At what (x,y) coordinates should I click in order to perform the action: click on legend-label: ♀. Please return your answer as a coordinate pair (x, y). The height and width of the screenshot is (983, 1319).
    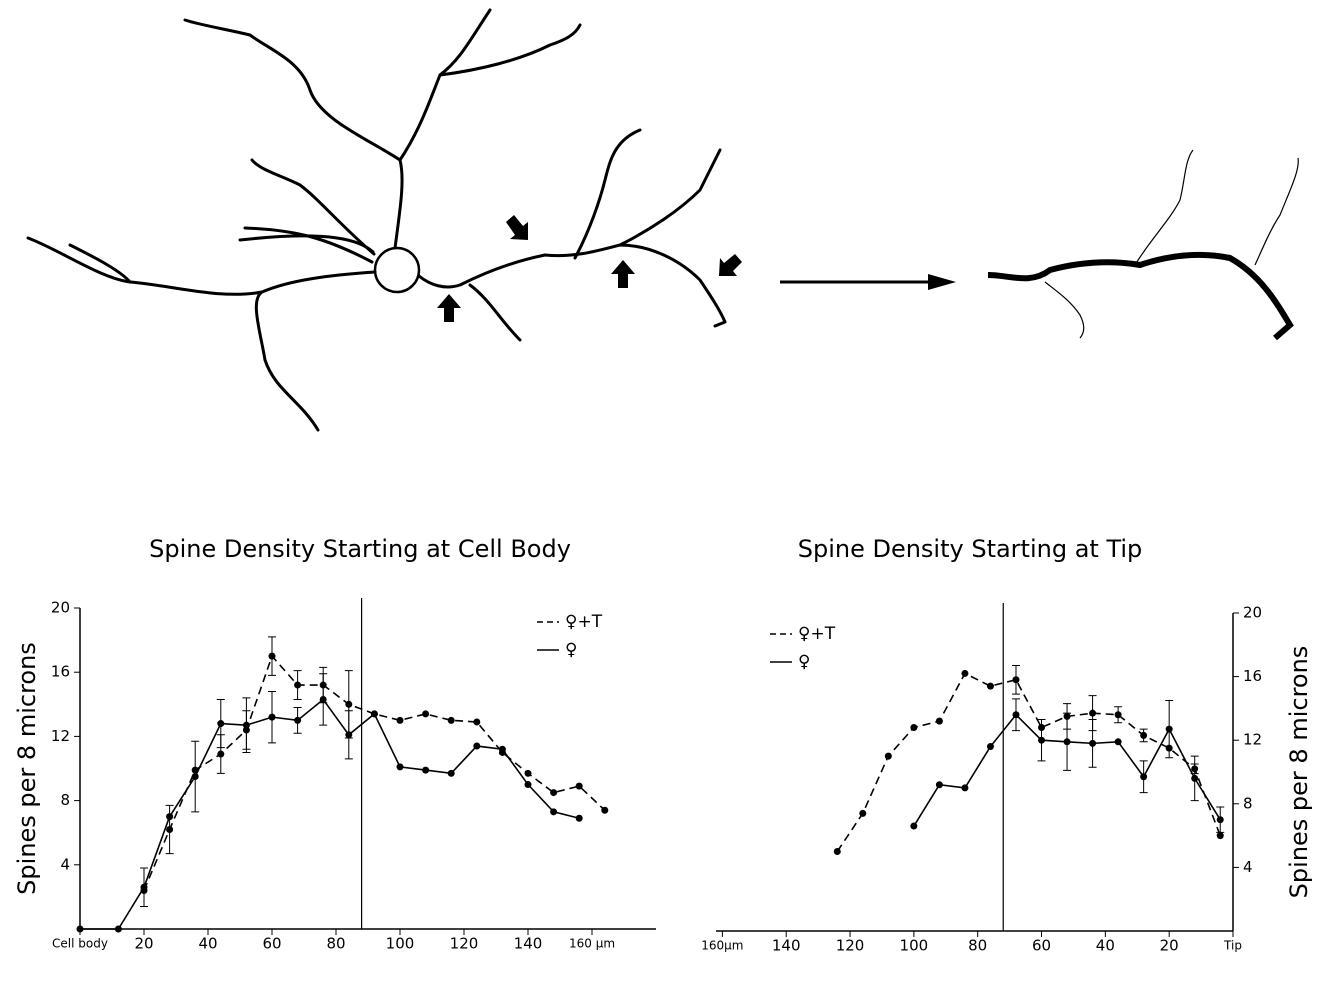
    Looking at the image, I should click on (571, 650).